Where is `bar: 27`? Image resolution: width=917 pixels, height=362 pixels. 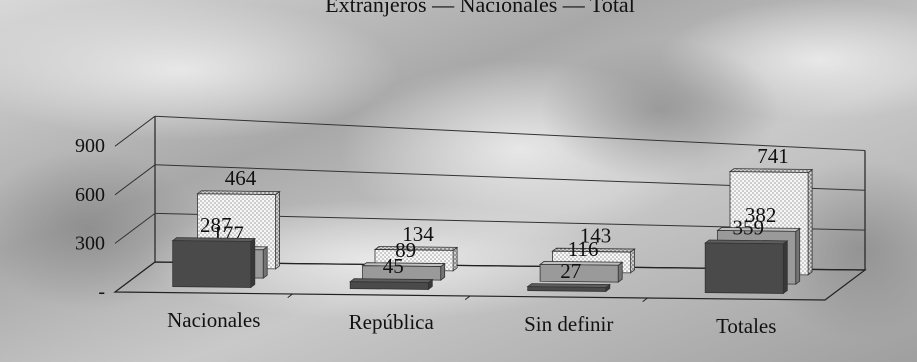
bar: 27 is located at coordinates (568, 276).